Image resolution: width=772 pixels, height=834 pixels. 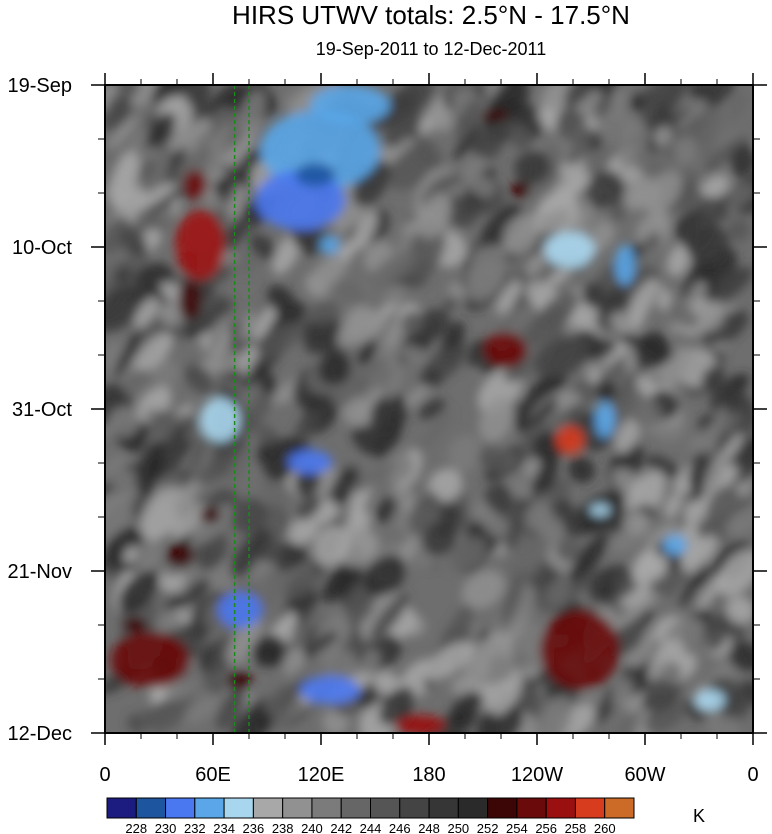 I want to click on colorbar-label: 248, so click(x=429, y=827).